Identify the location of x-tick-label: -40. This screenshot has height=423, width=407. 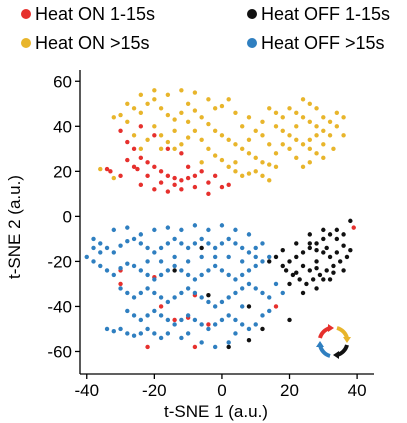
(86, 390).